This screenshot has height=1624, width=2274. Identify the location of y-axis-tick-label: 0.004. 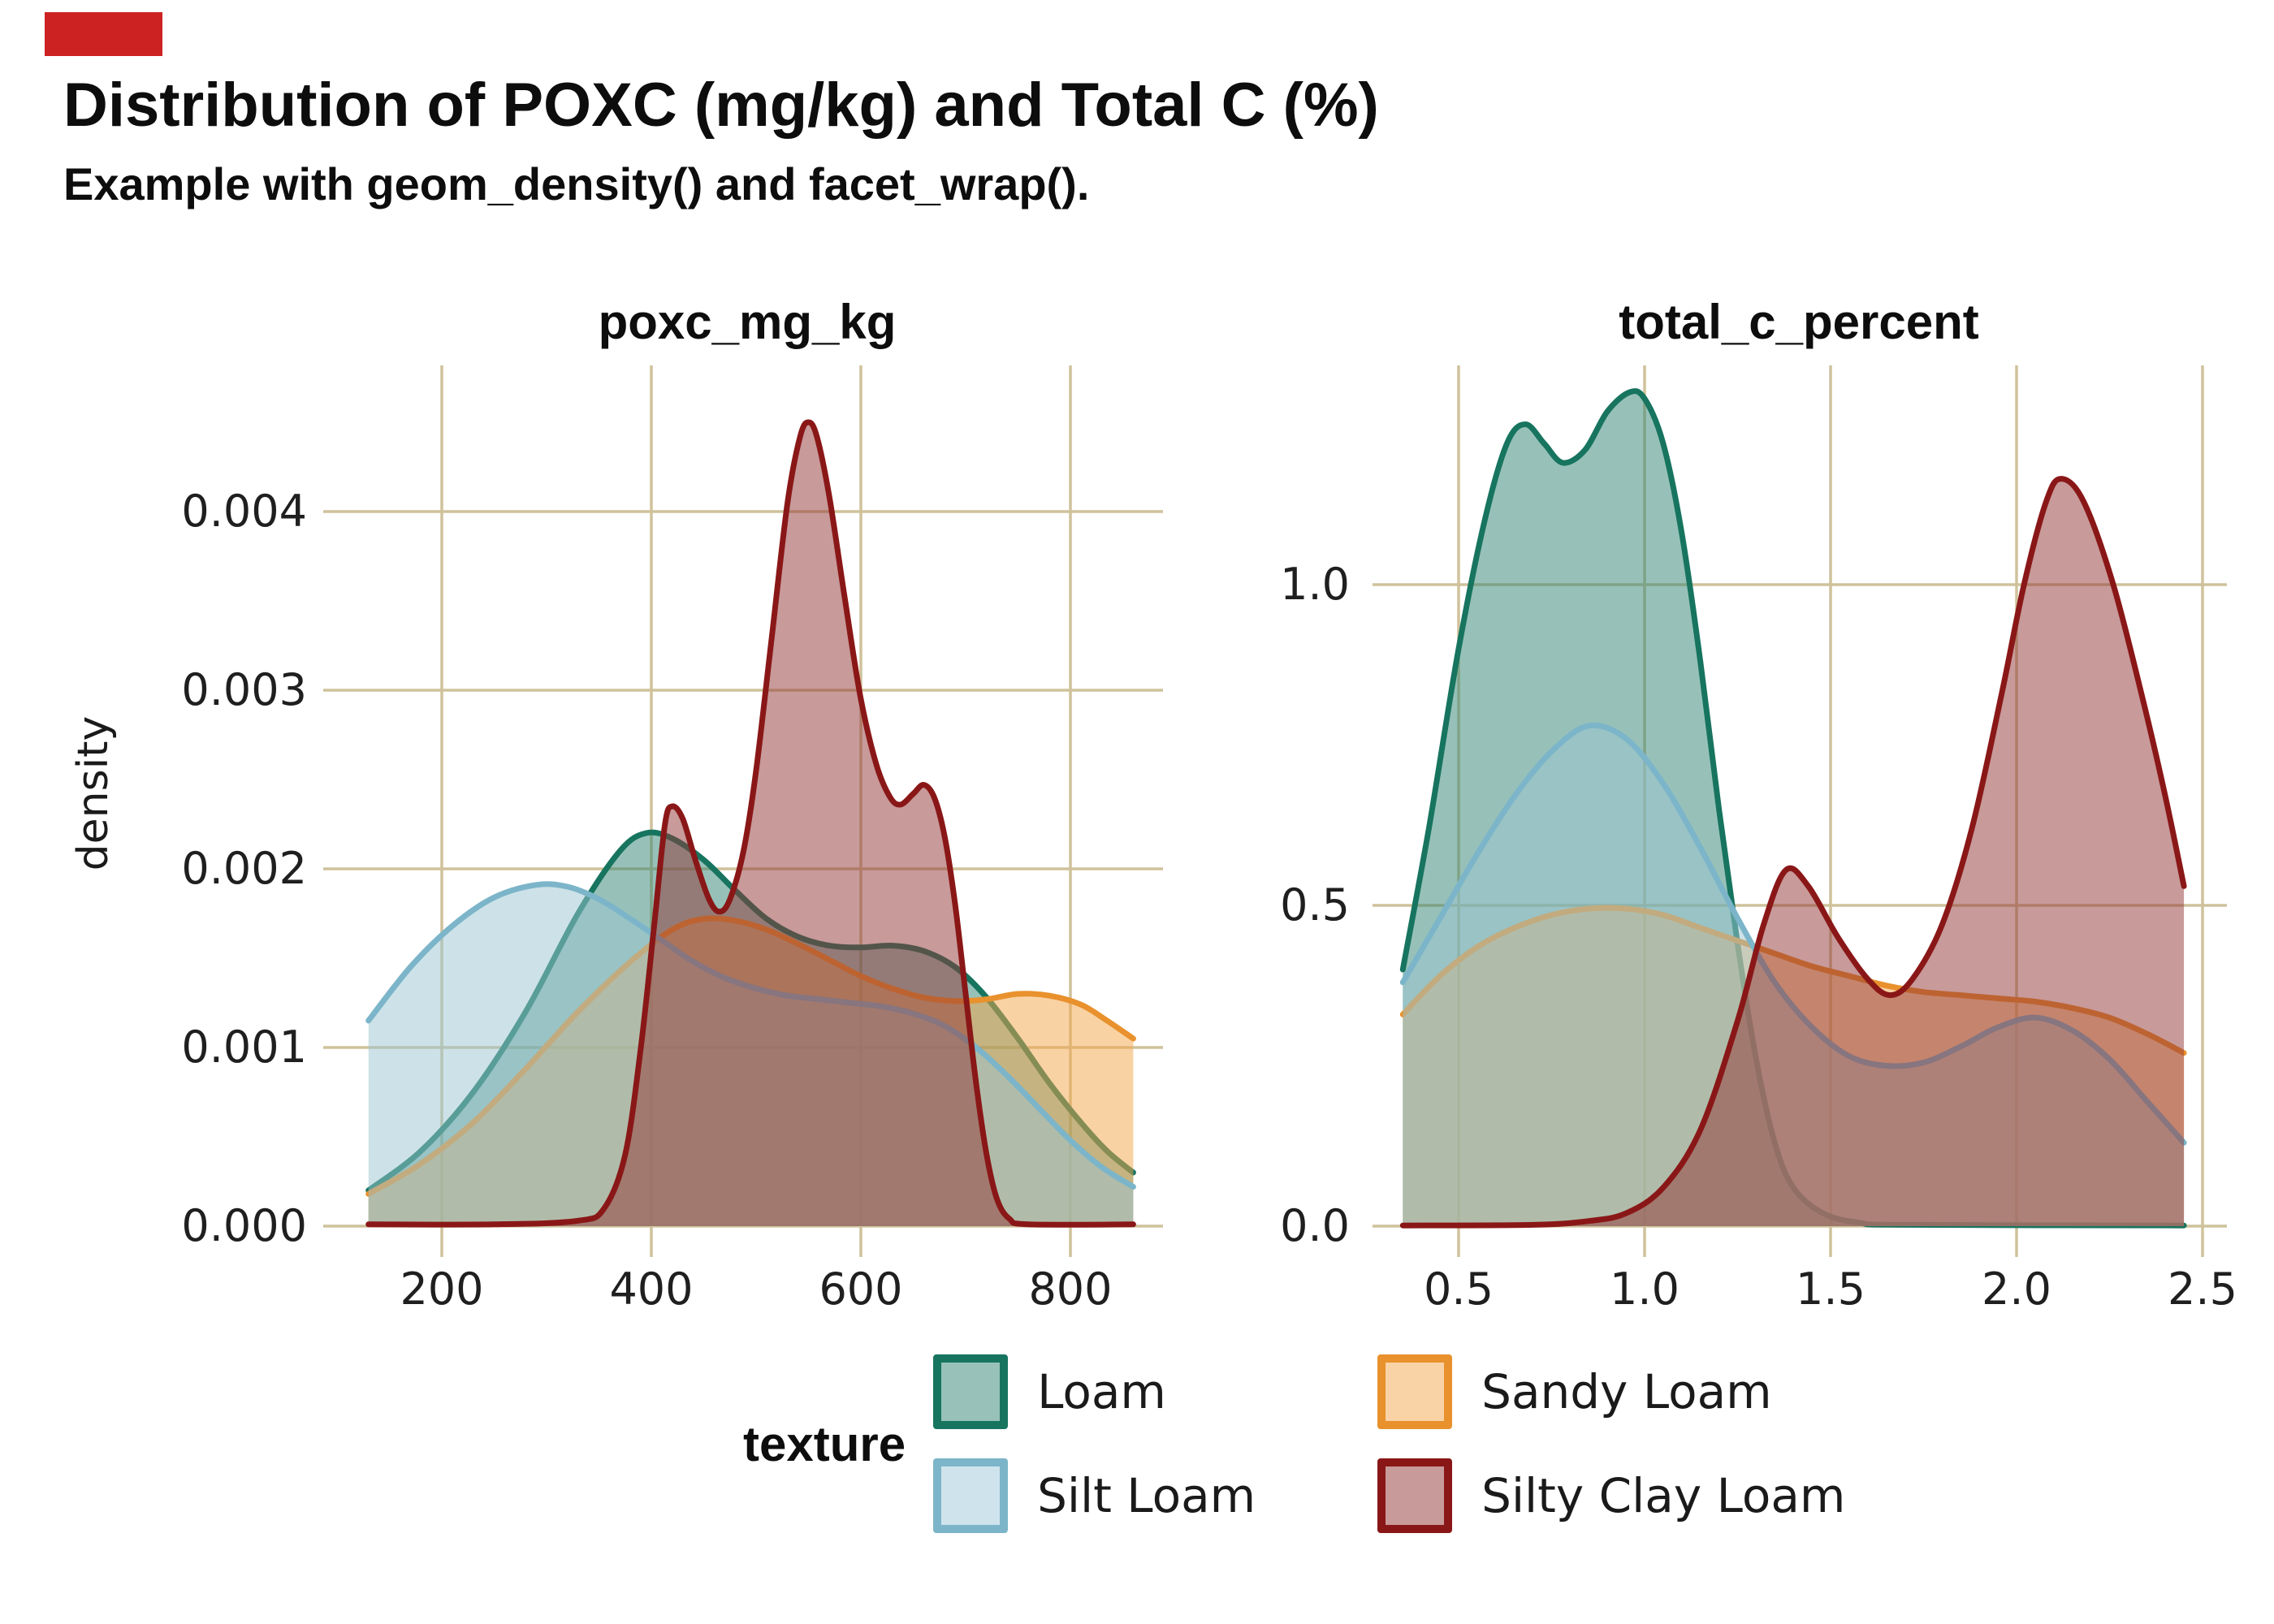
(244, 512).